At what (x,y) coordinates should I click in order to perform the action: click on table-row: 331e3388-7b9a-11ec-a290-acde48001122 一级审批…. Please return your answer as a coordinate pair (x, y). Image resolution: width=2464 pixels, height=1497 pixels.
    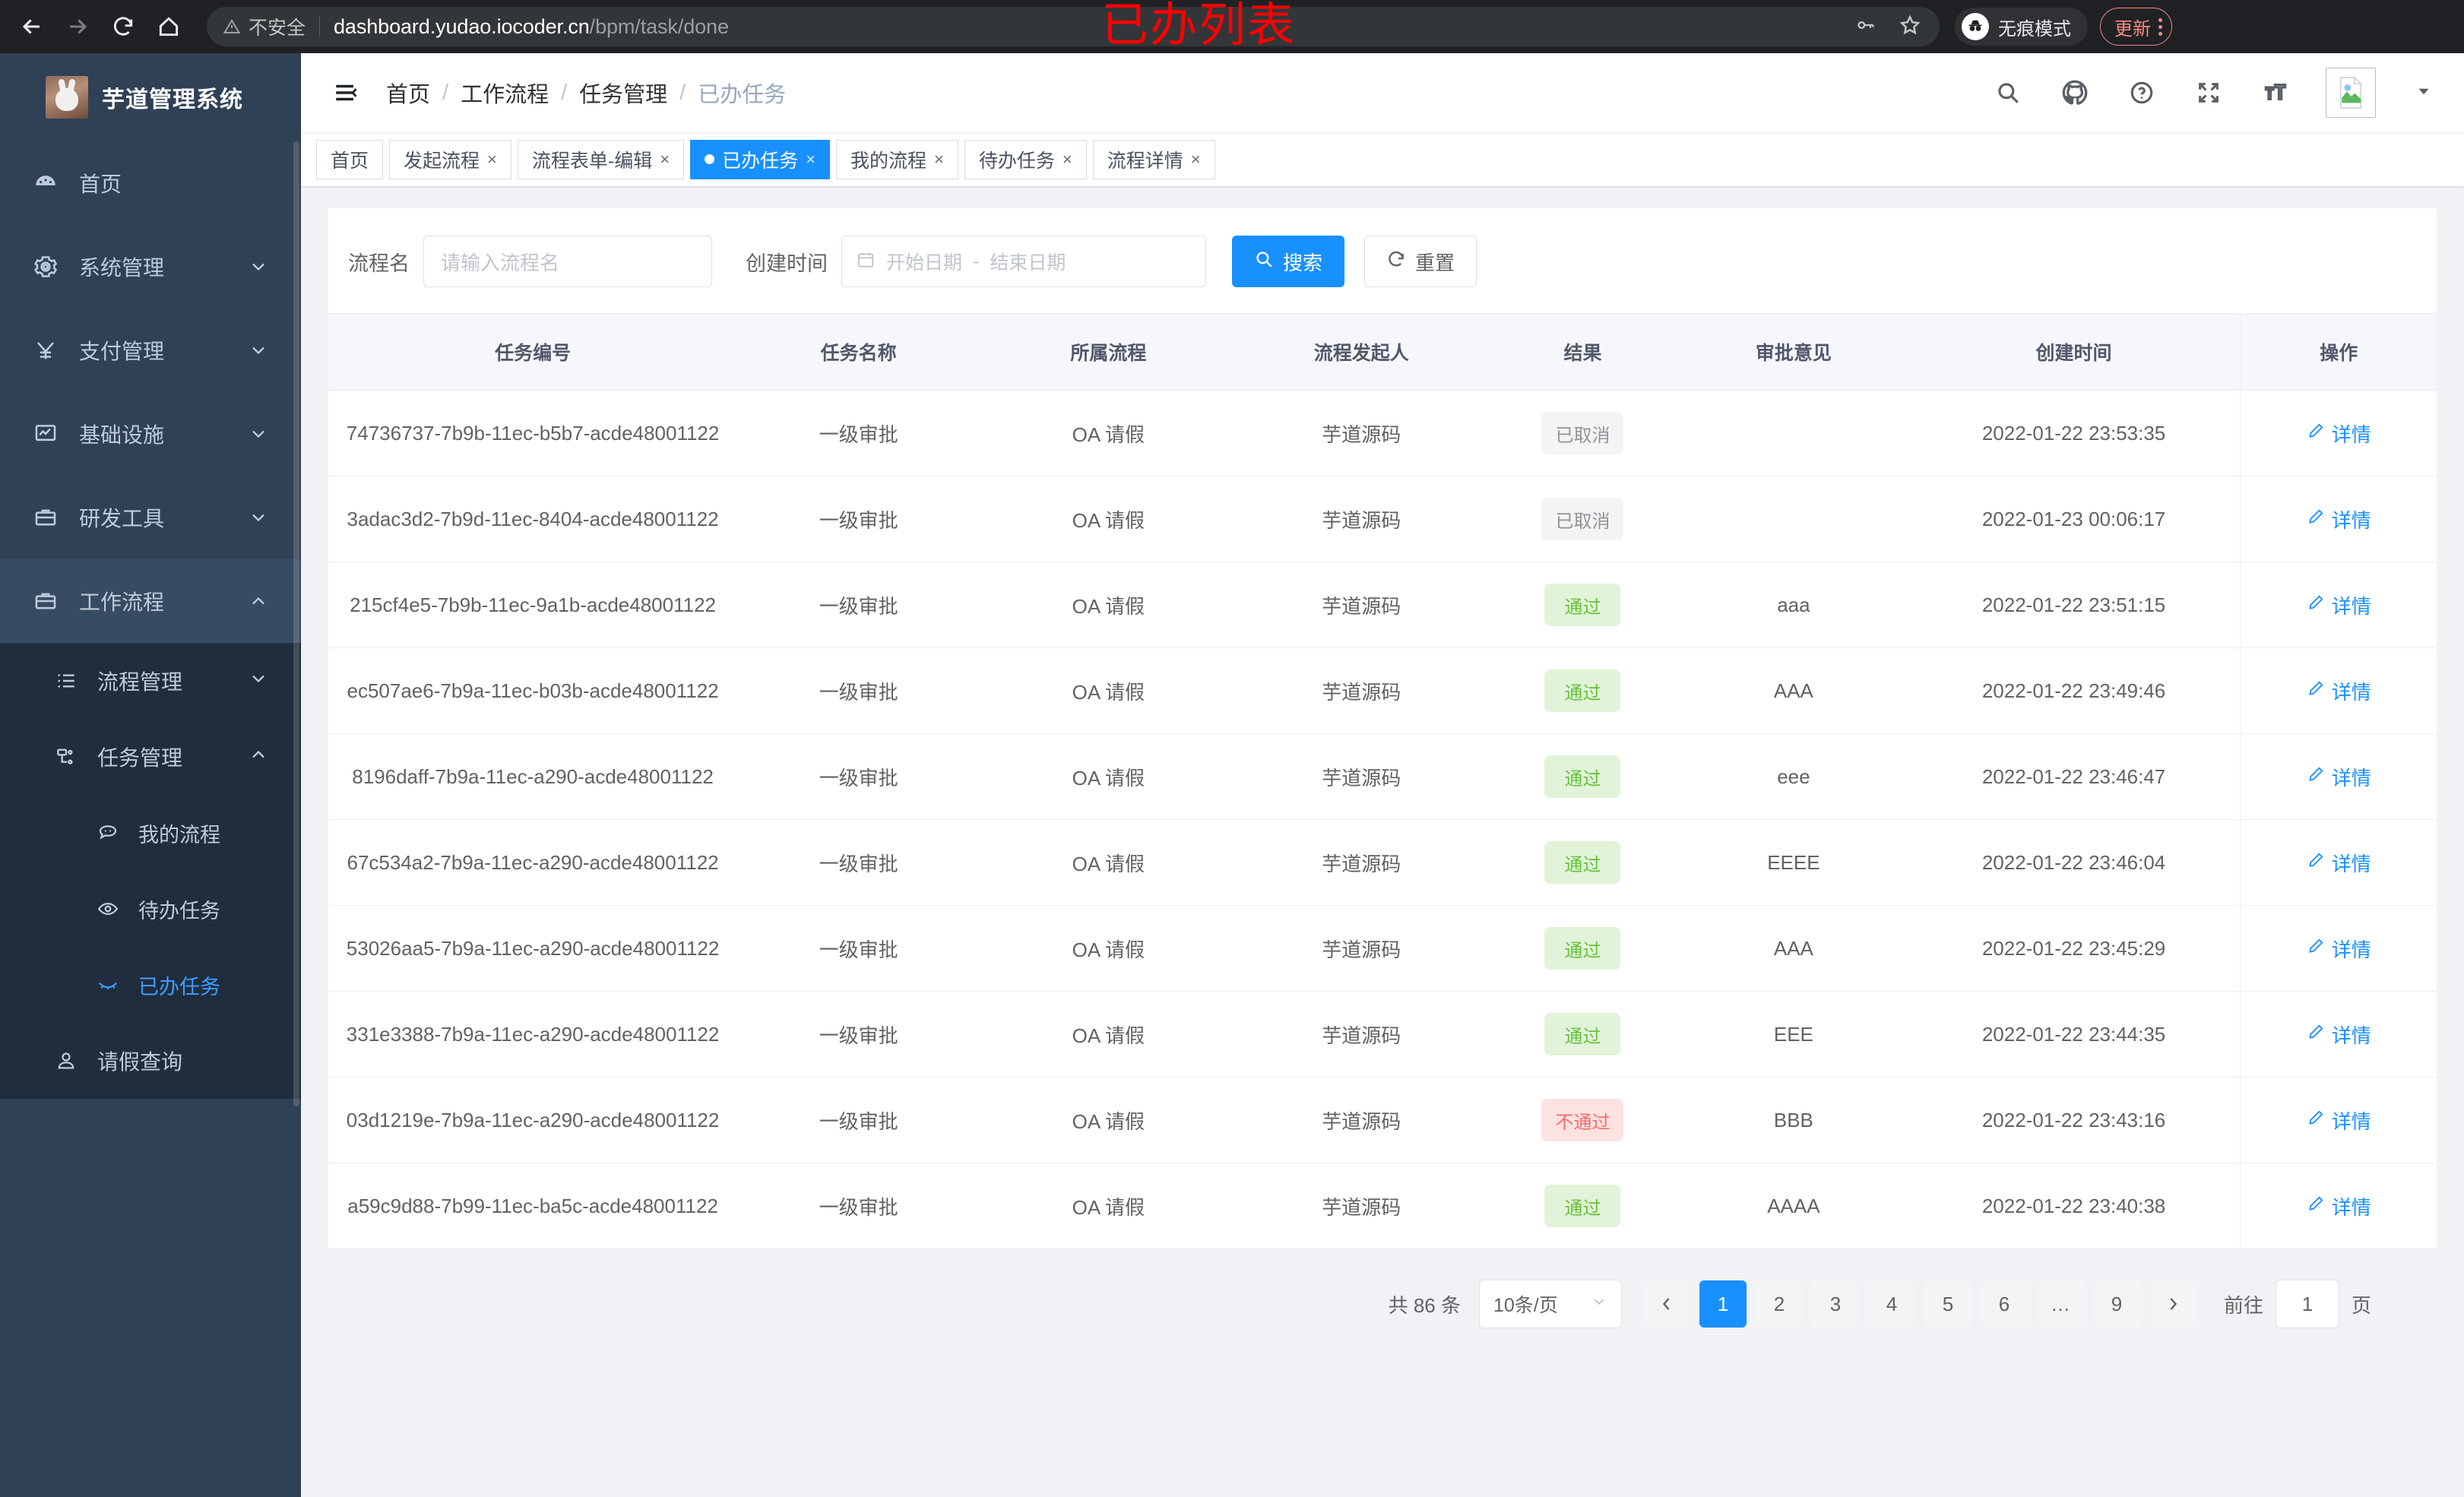
    Looking at the image, I should click on (1382, 1034).